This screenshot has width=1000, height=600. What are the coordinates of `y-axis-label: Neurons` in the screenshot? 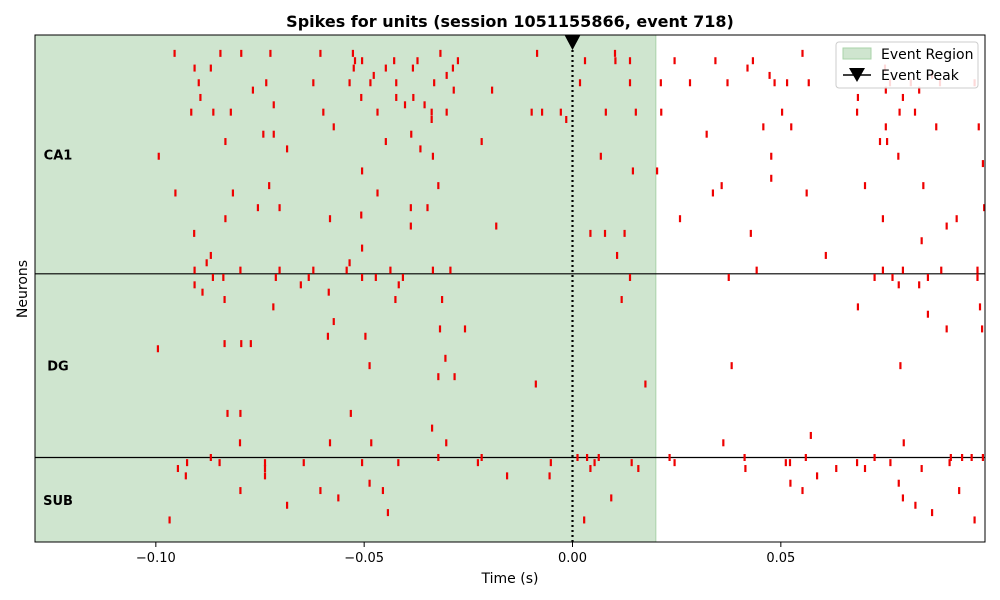 It's located at (23, 289).